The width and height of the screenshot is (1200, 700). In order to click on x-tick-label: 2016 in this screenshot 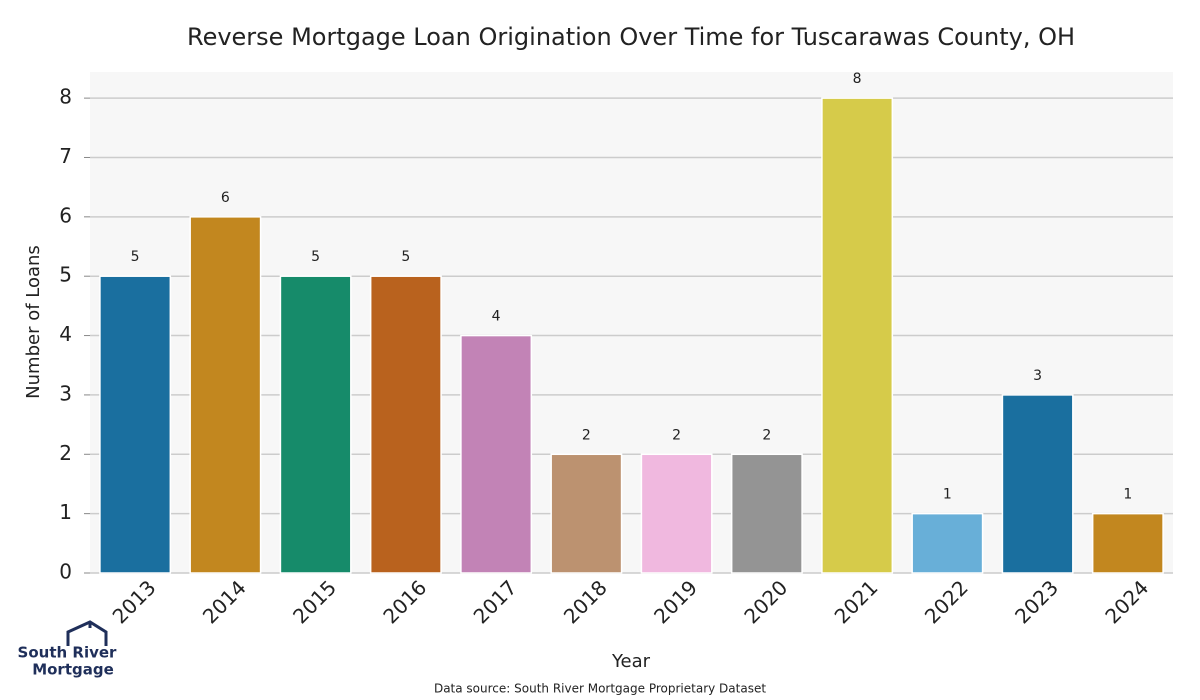, I will do `click(404, 601)`.